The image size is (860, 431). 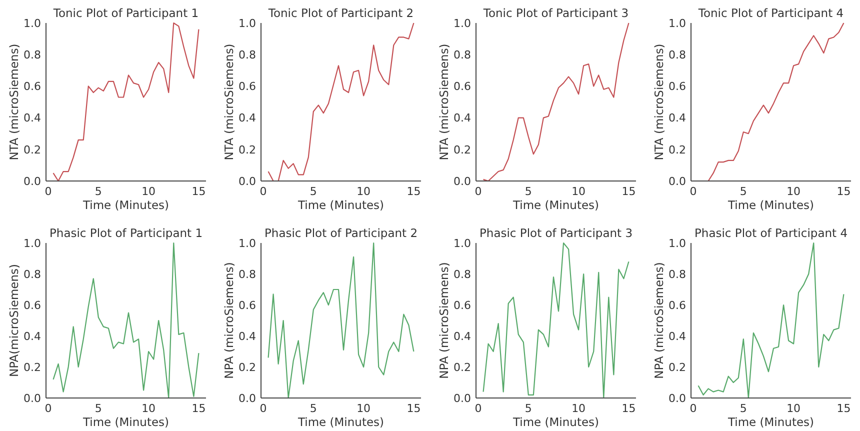 I want to click on y-axis-title: NPA(microSiemens), so click(x=14, y=321).